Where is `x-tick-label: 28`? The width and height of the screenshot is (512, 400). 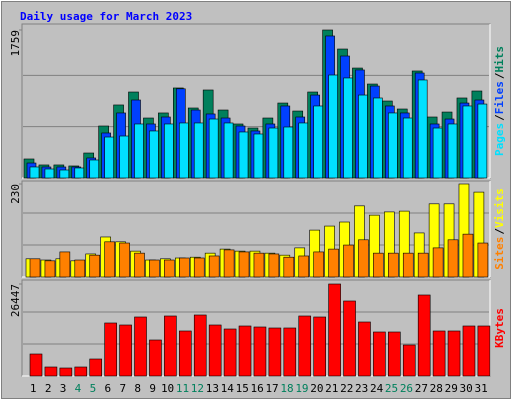 x-tick-label: 28 is located at coordinates (436, 388).